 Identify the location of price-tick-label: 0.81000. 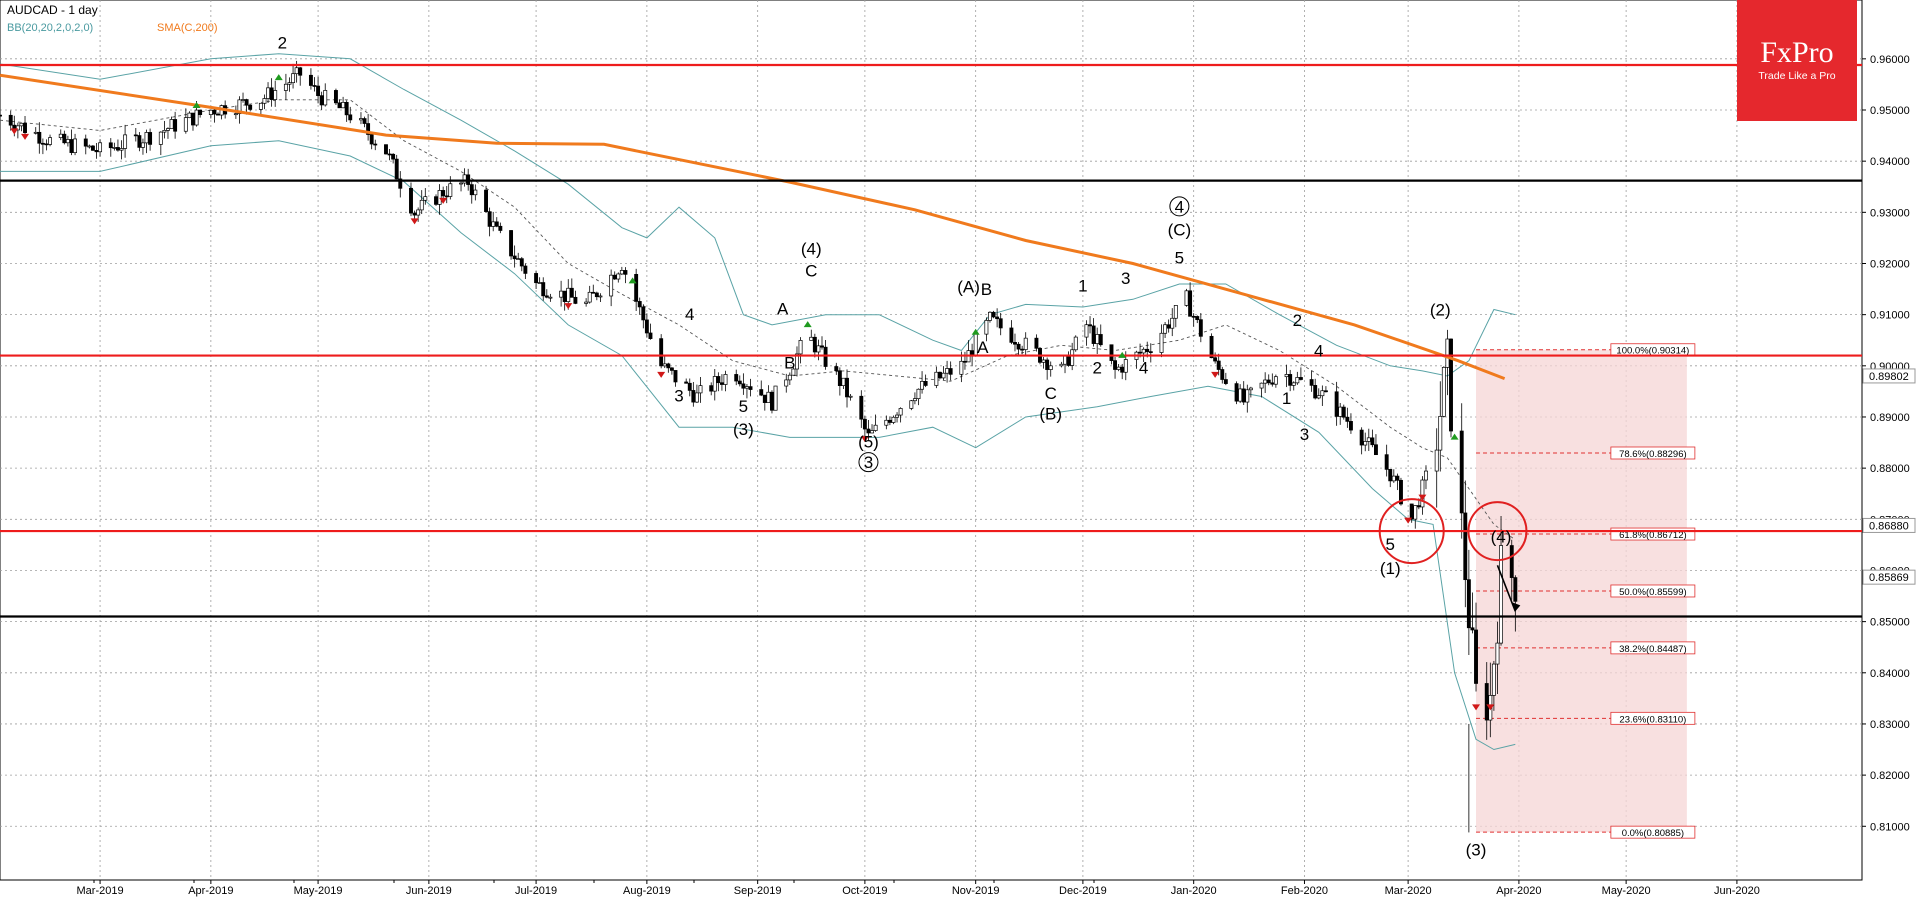
(1890, 827).